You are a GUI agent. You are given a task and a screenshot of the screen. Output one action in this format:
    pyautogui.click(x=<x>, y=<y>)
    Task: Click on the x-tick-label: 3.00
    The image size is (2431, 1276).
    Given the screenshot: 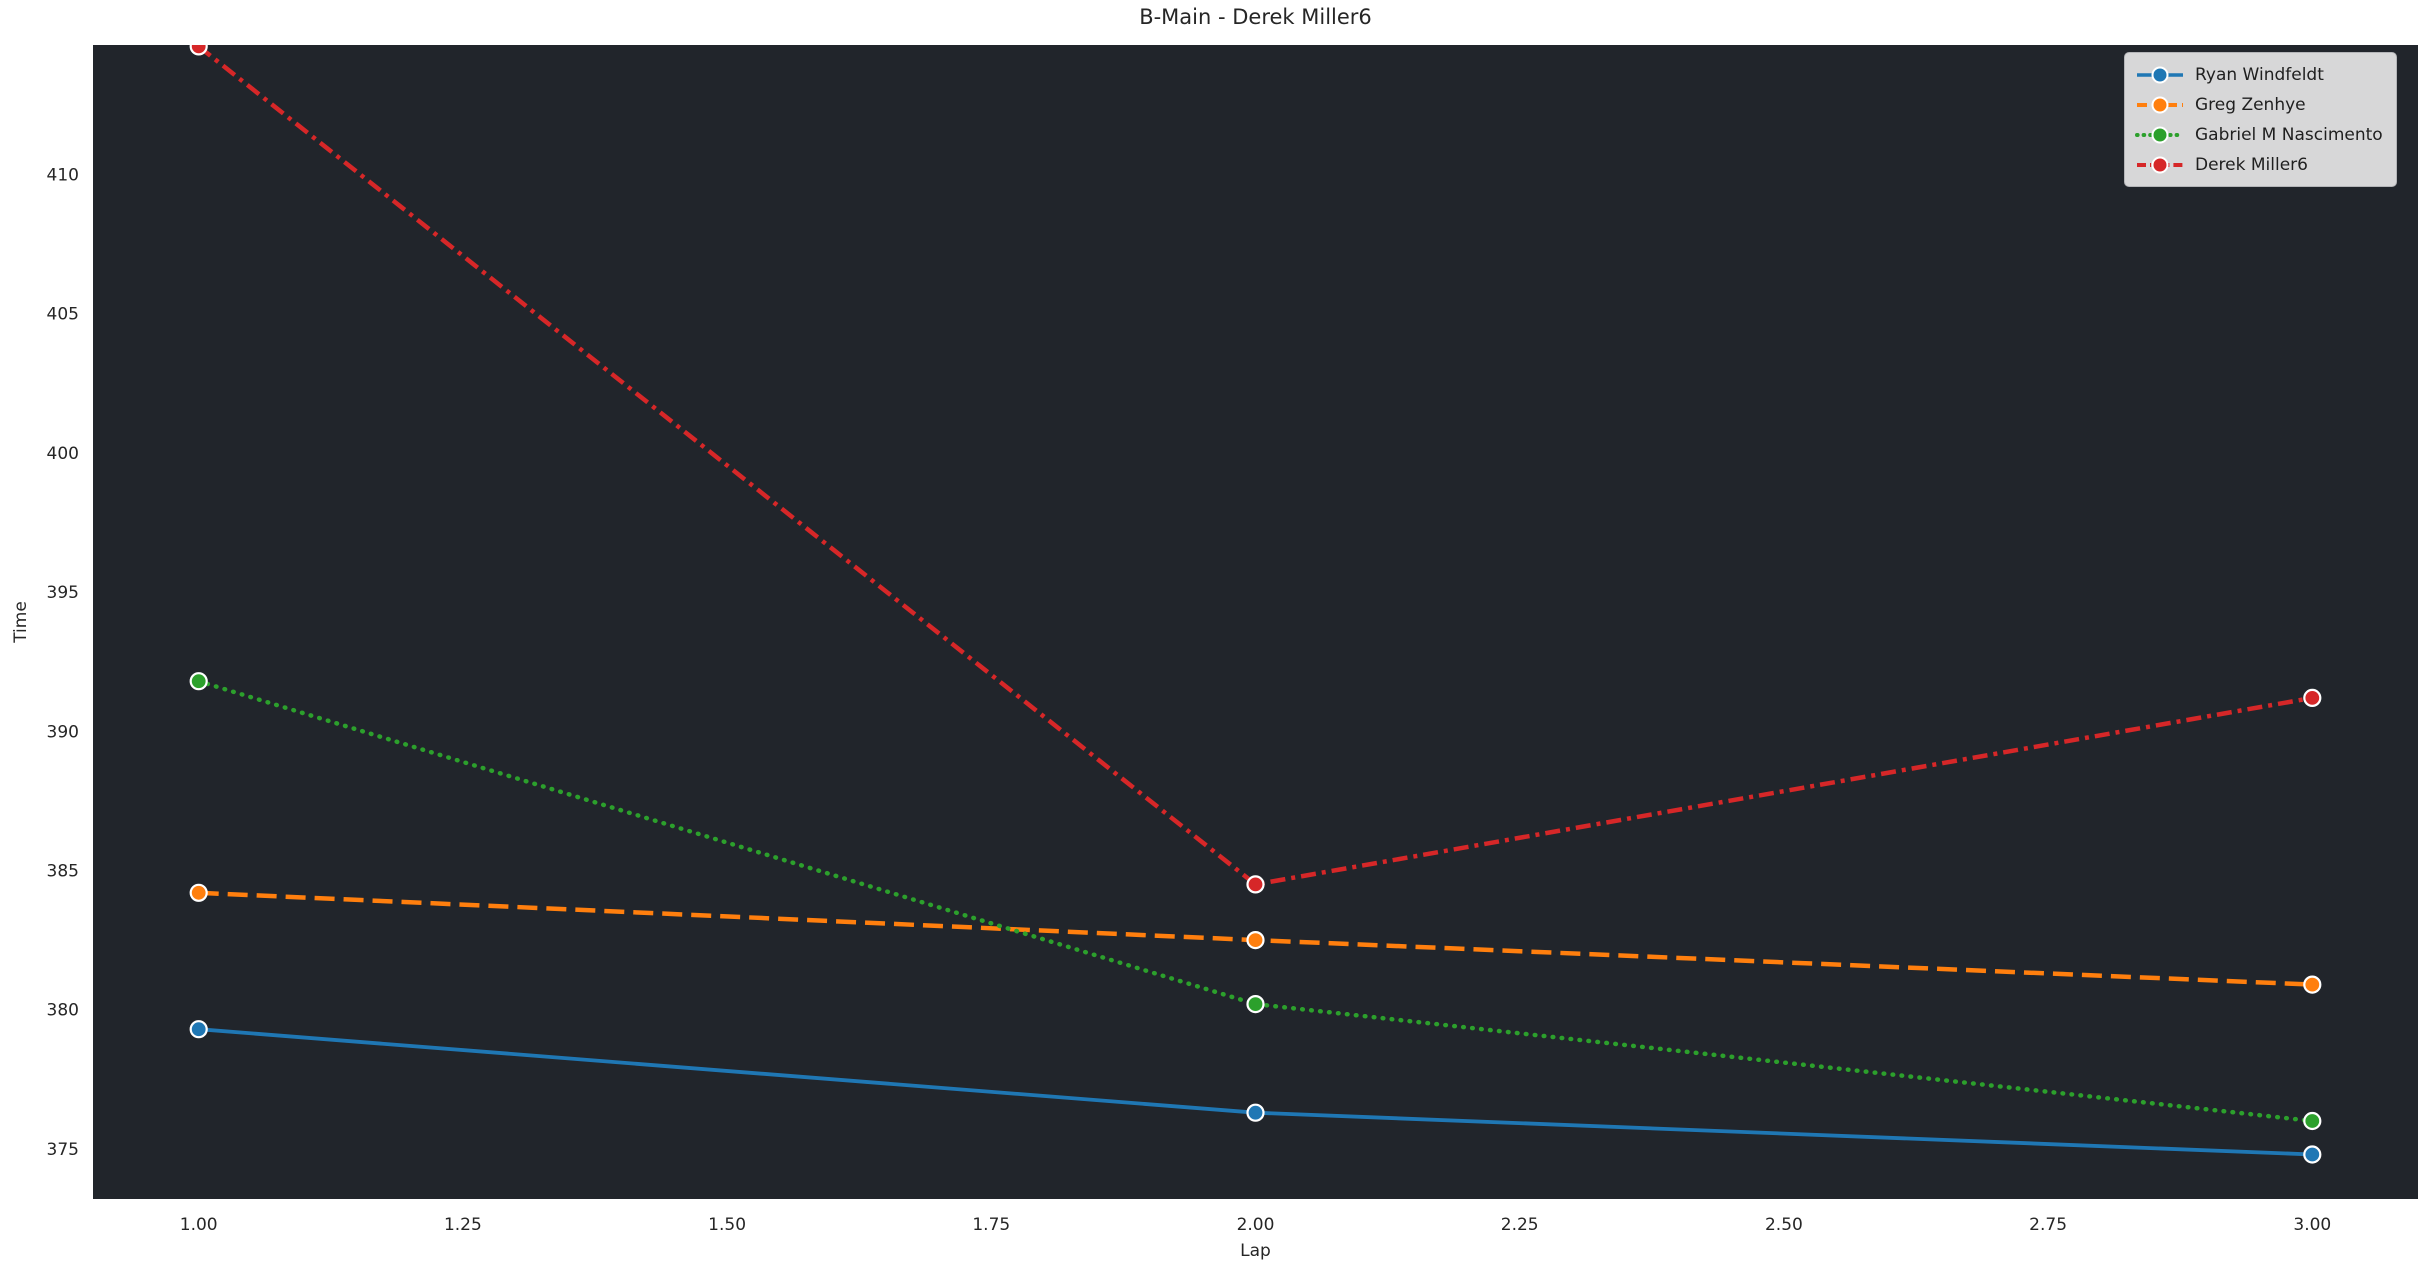 What is the action you would take?
    pyautogui.click(x=2312, y=1225)
    